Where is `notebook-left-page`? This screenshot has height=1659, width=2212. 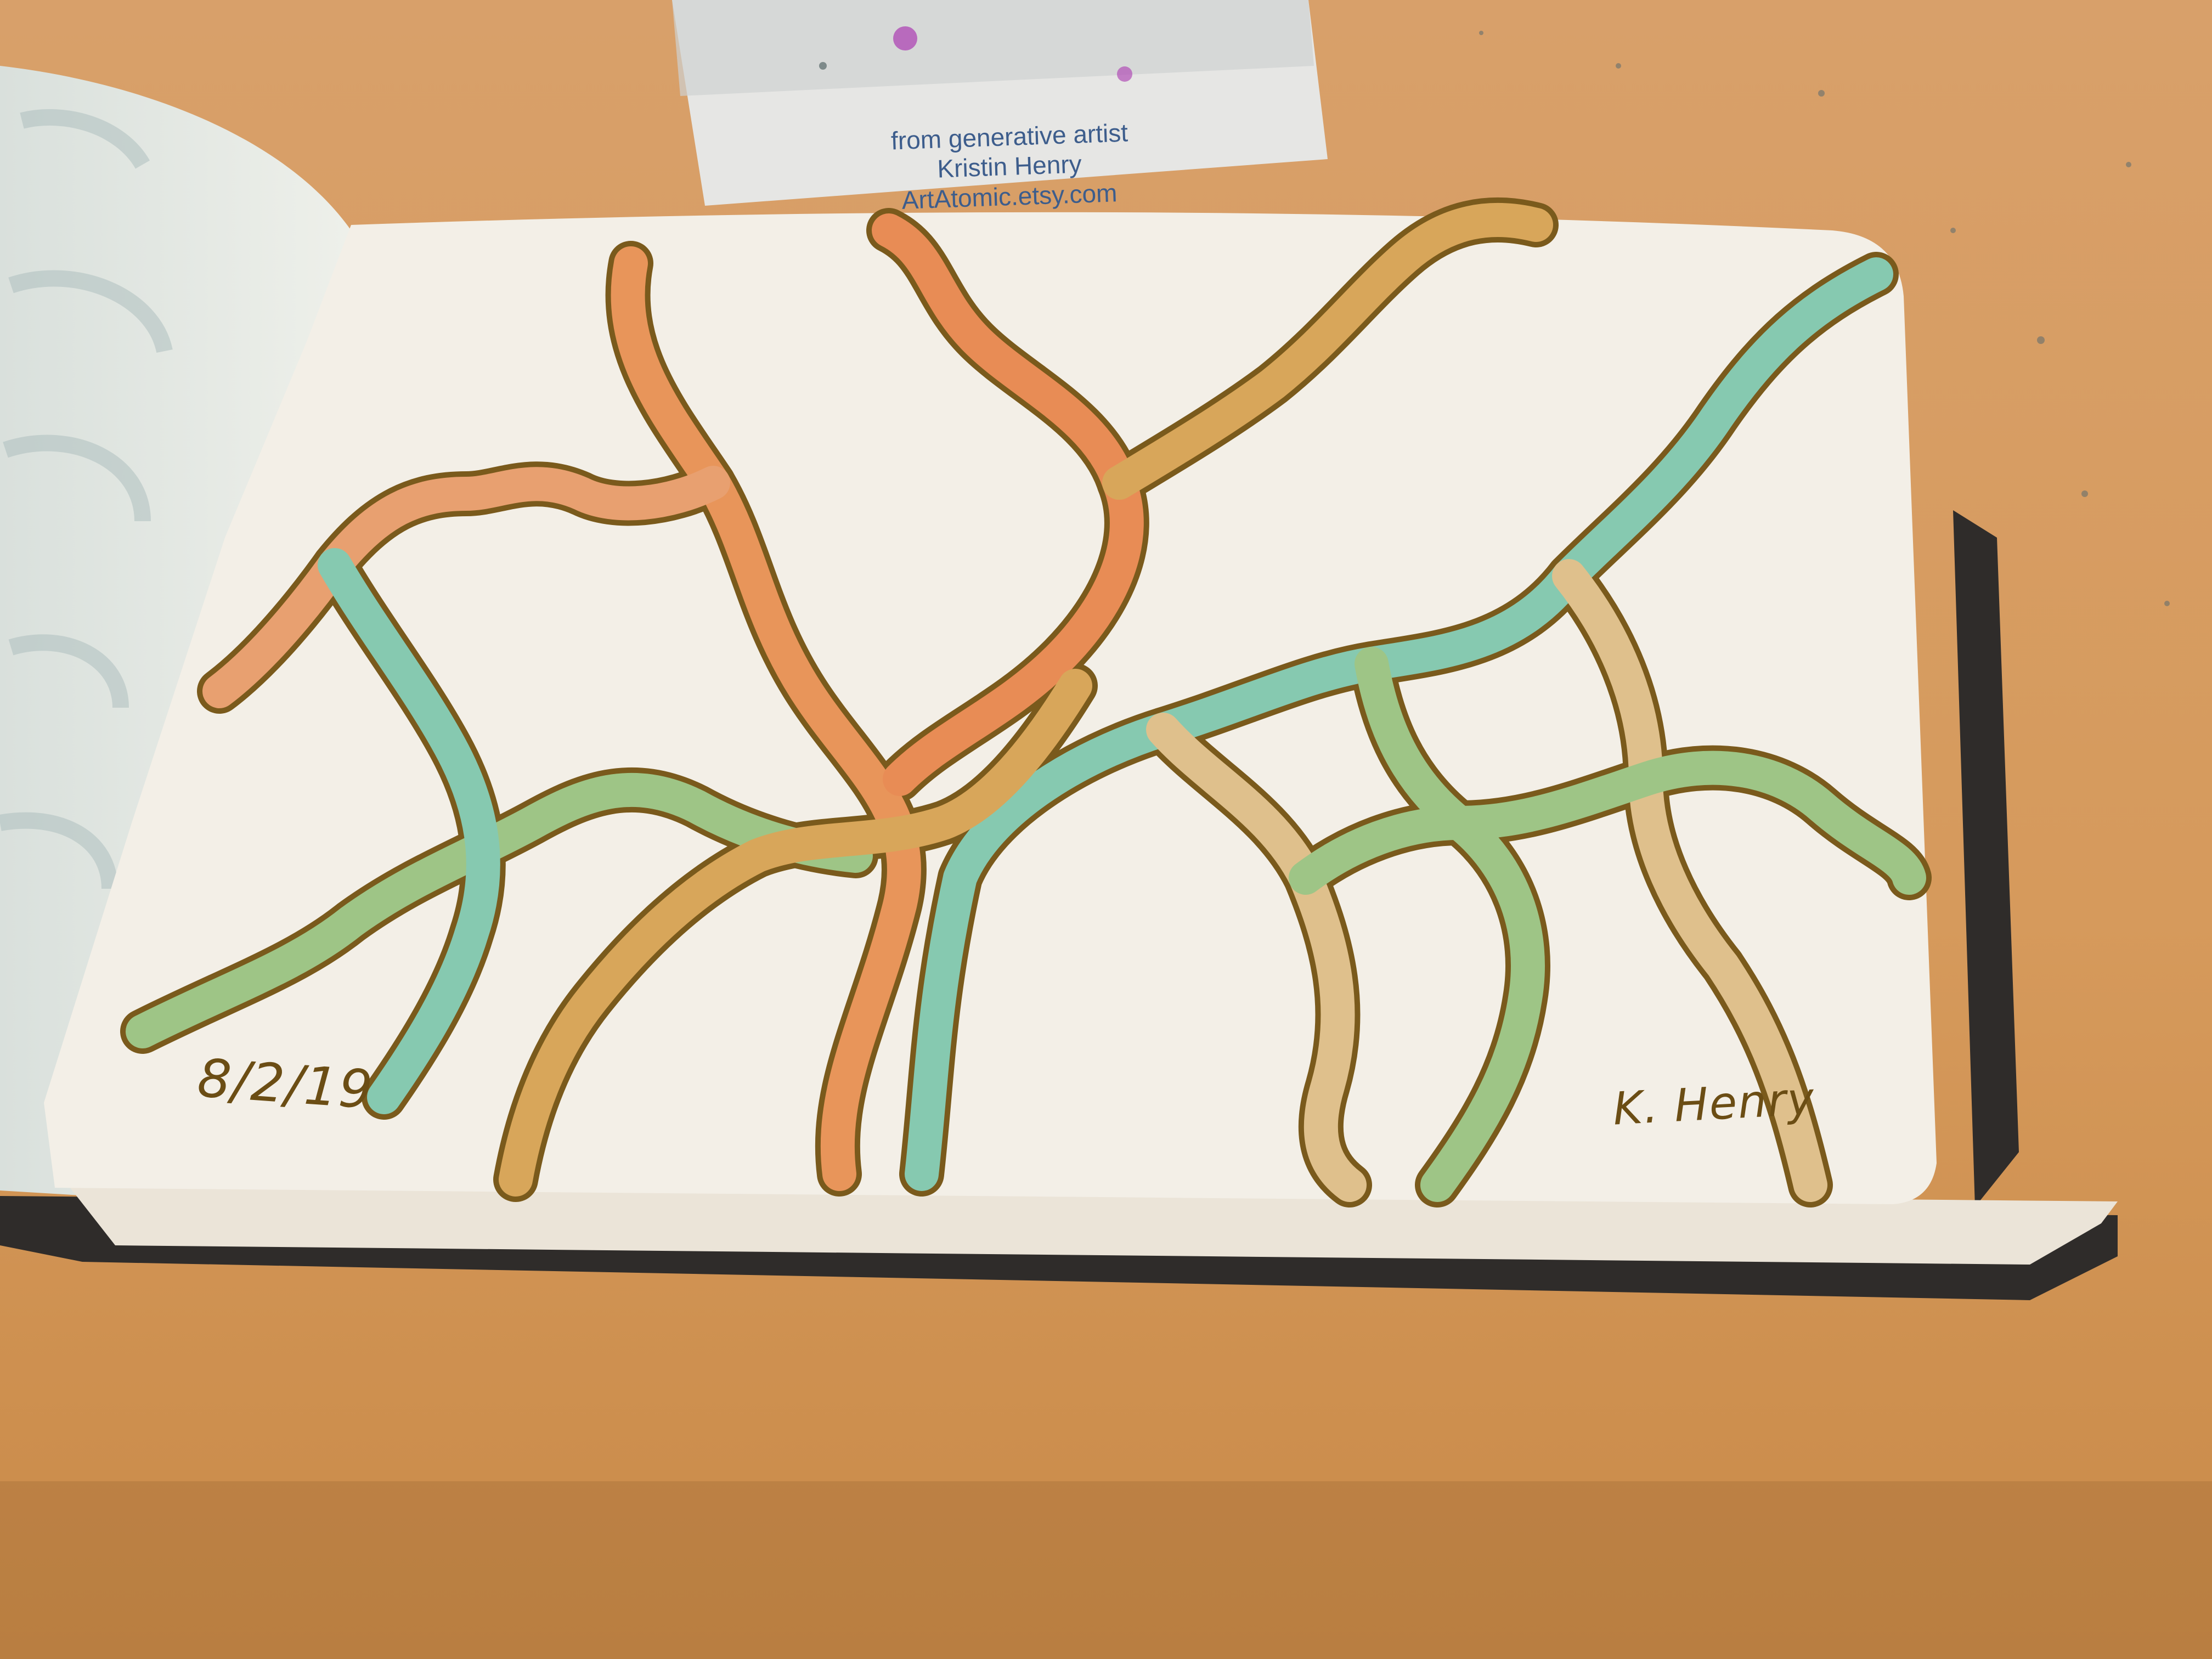 notebook-left-page is located at coordinates (176, 634).